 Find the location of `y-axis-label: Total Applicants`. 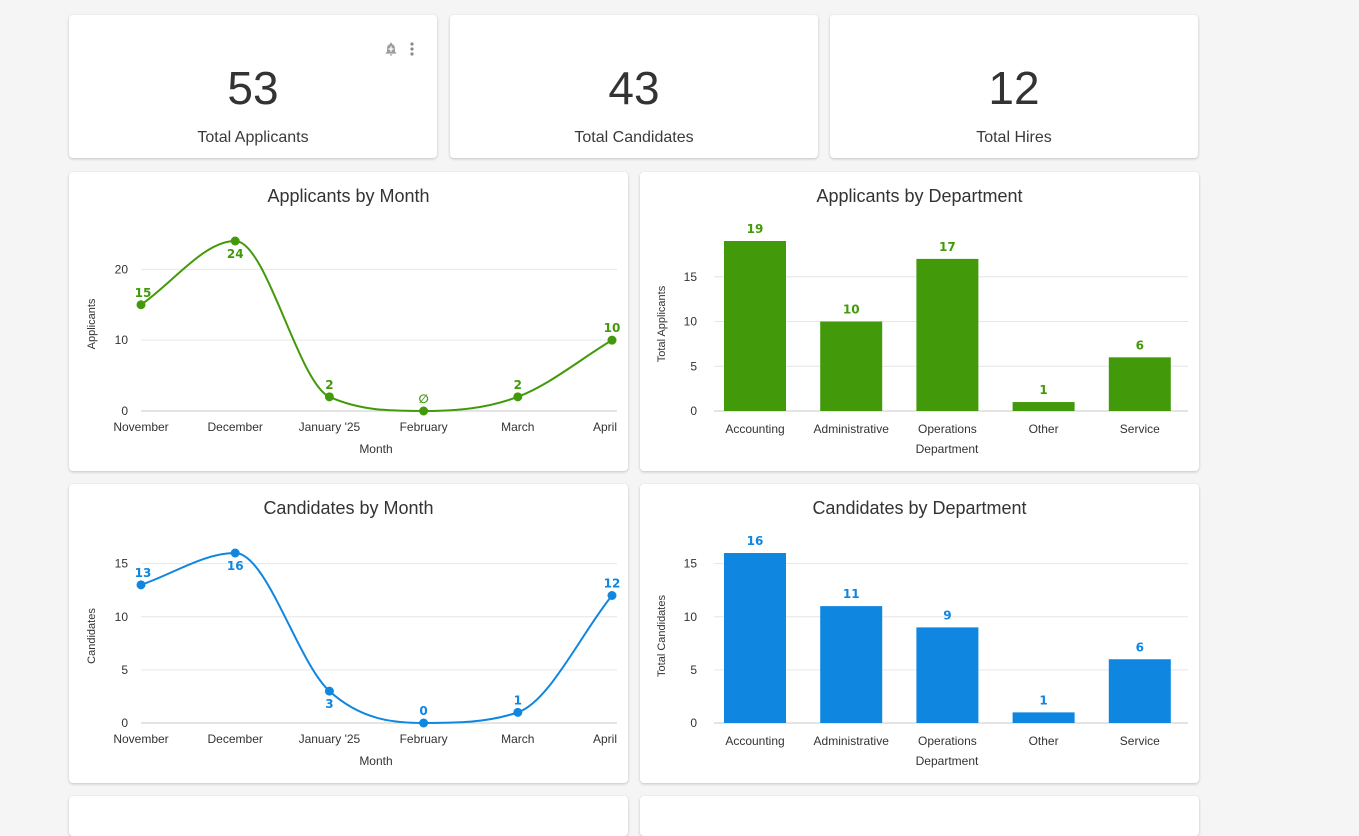

y-axis-label: Total Applicants is located at coordinates (662, 323).